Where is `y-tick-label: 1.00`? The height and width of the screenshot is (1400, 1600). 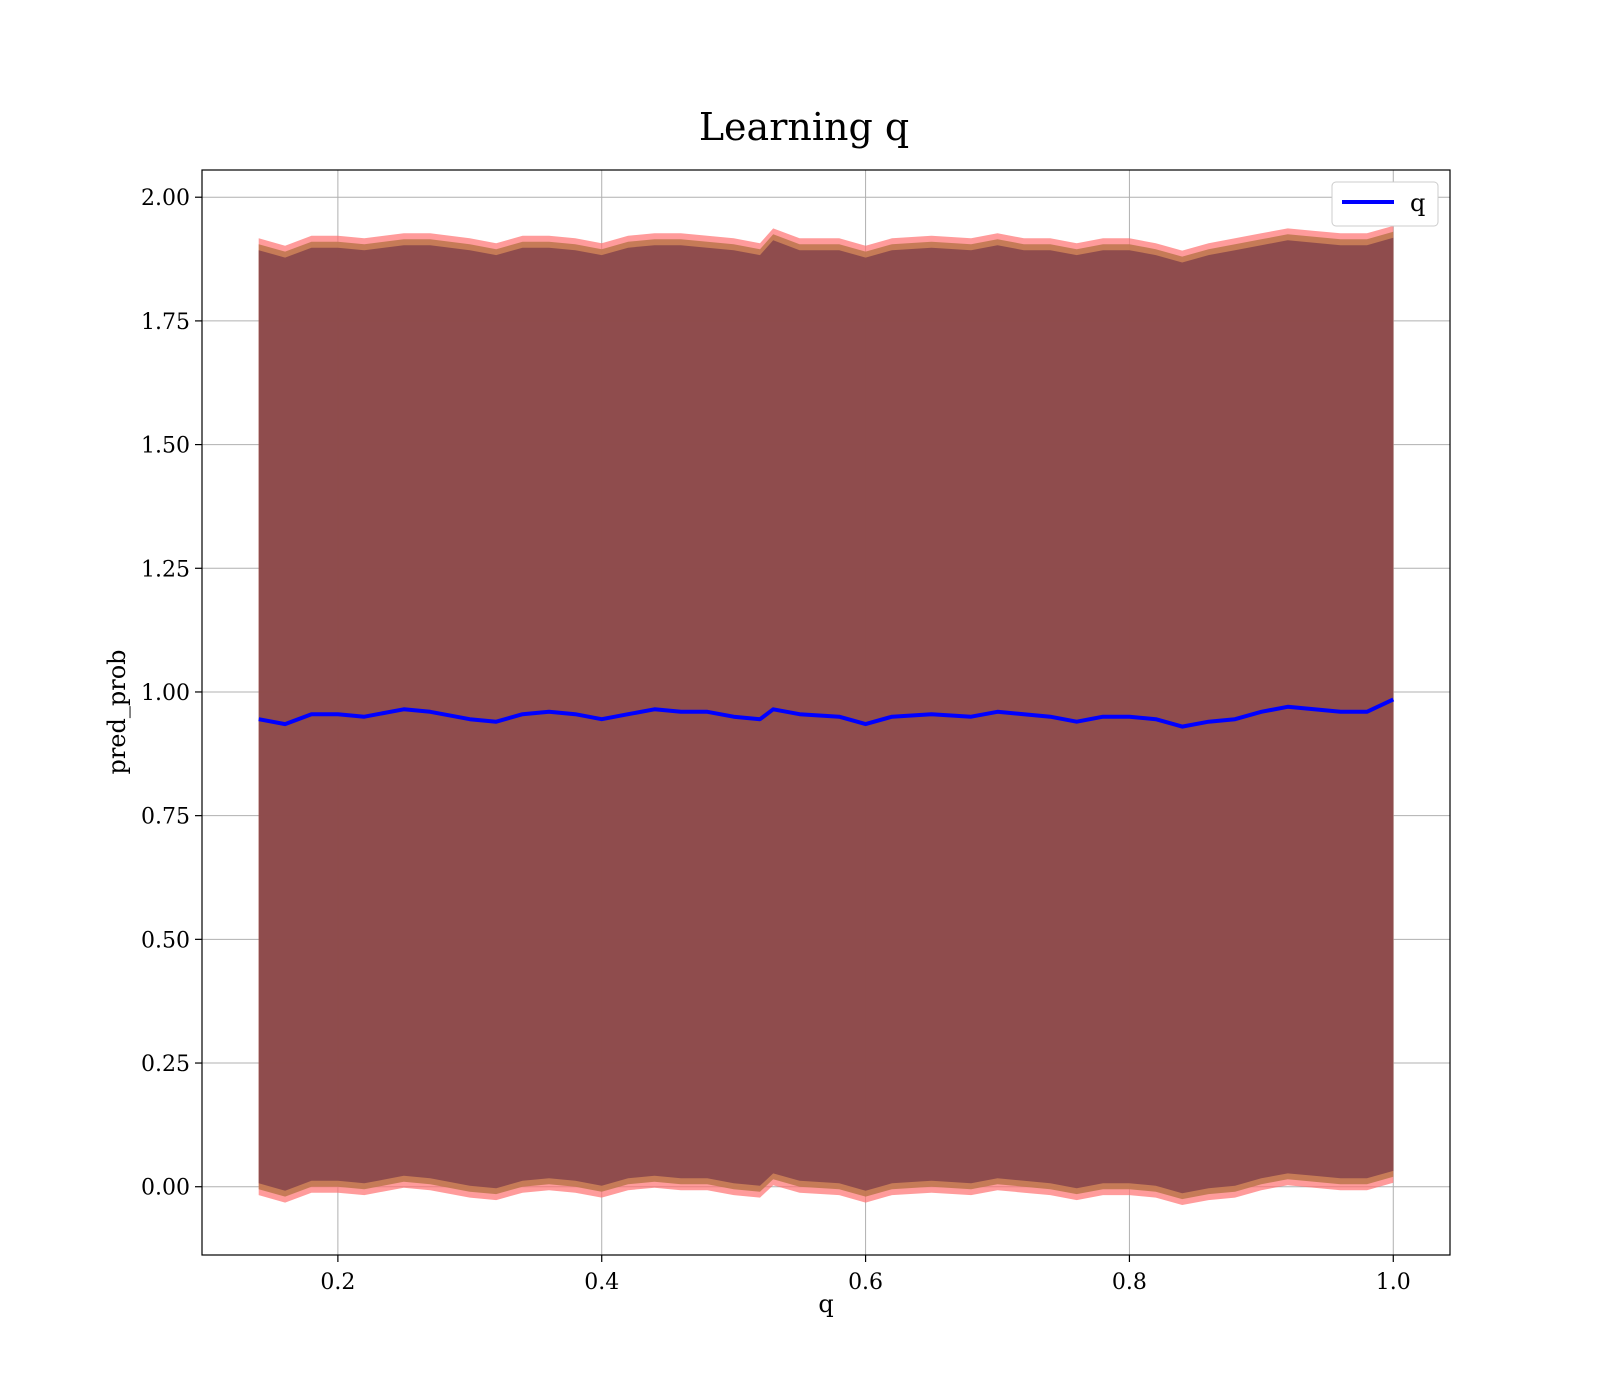
y-tick-label: 1.00 is located at coordinates (165, 693).